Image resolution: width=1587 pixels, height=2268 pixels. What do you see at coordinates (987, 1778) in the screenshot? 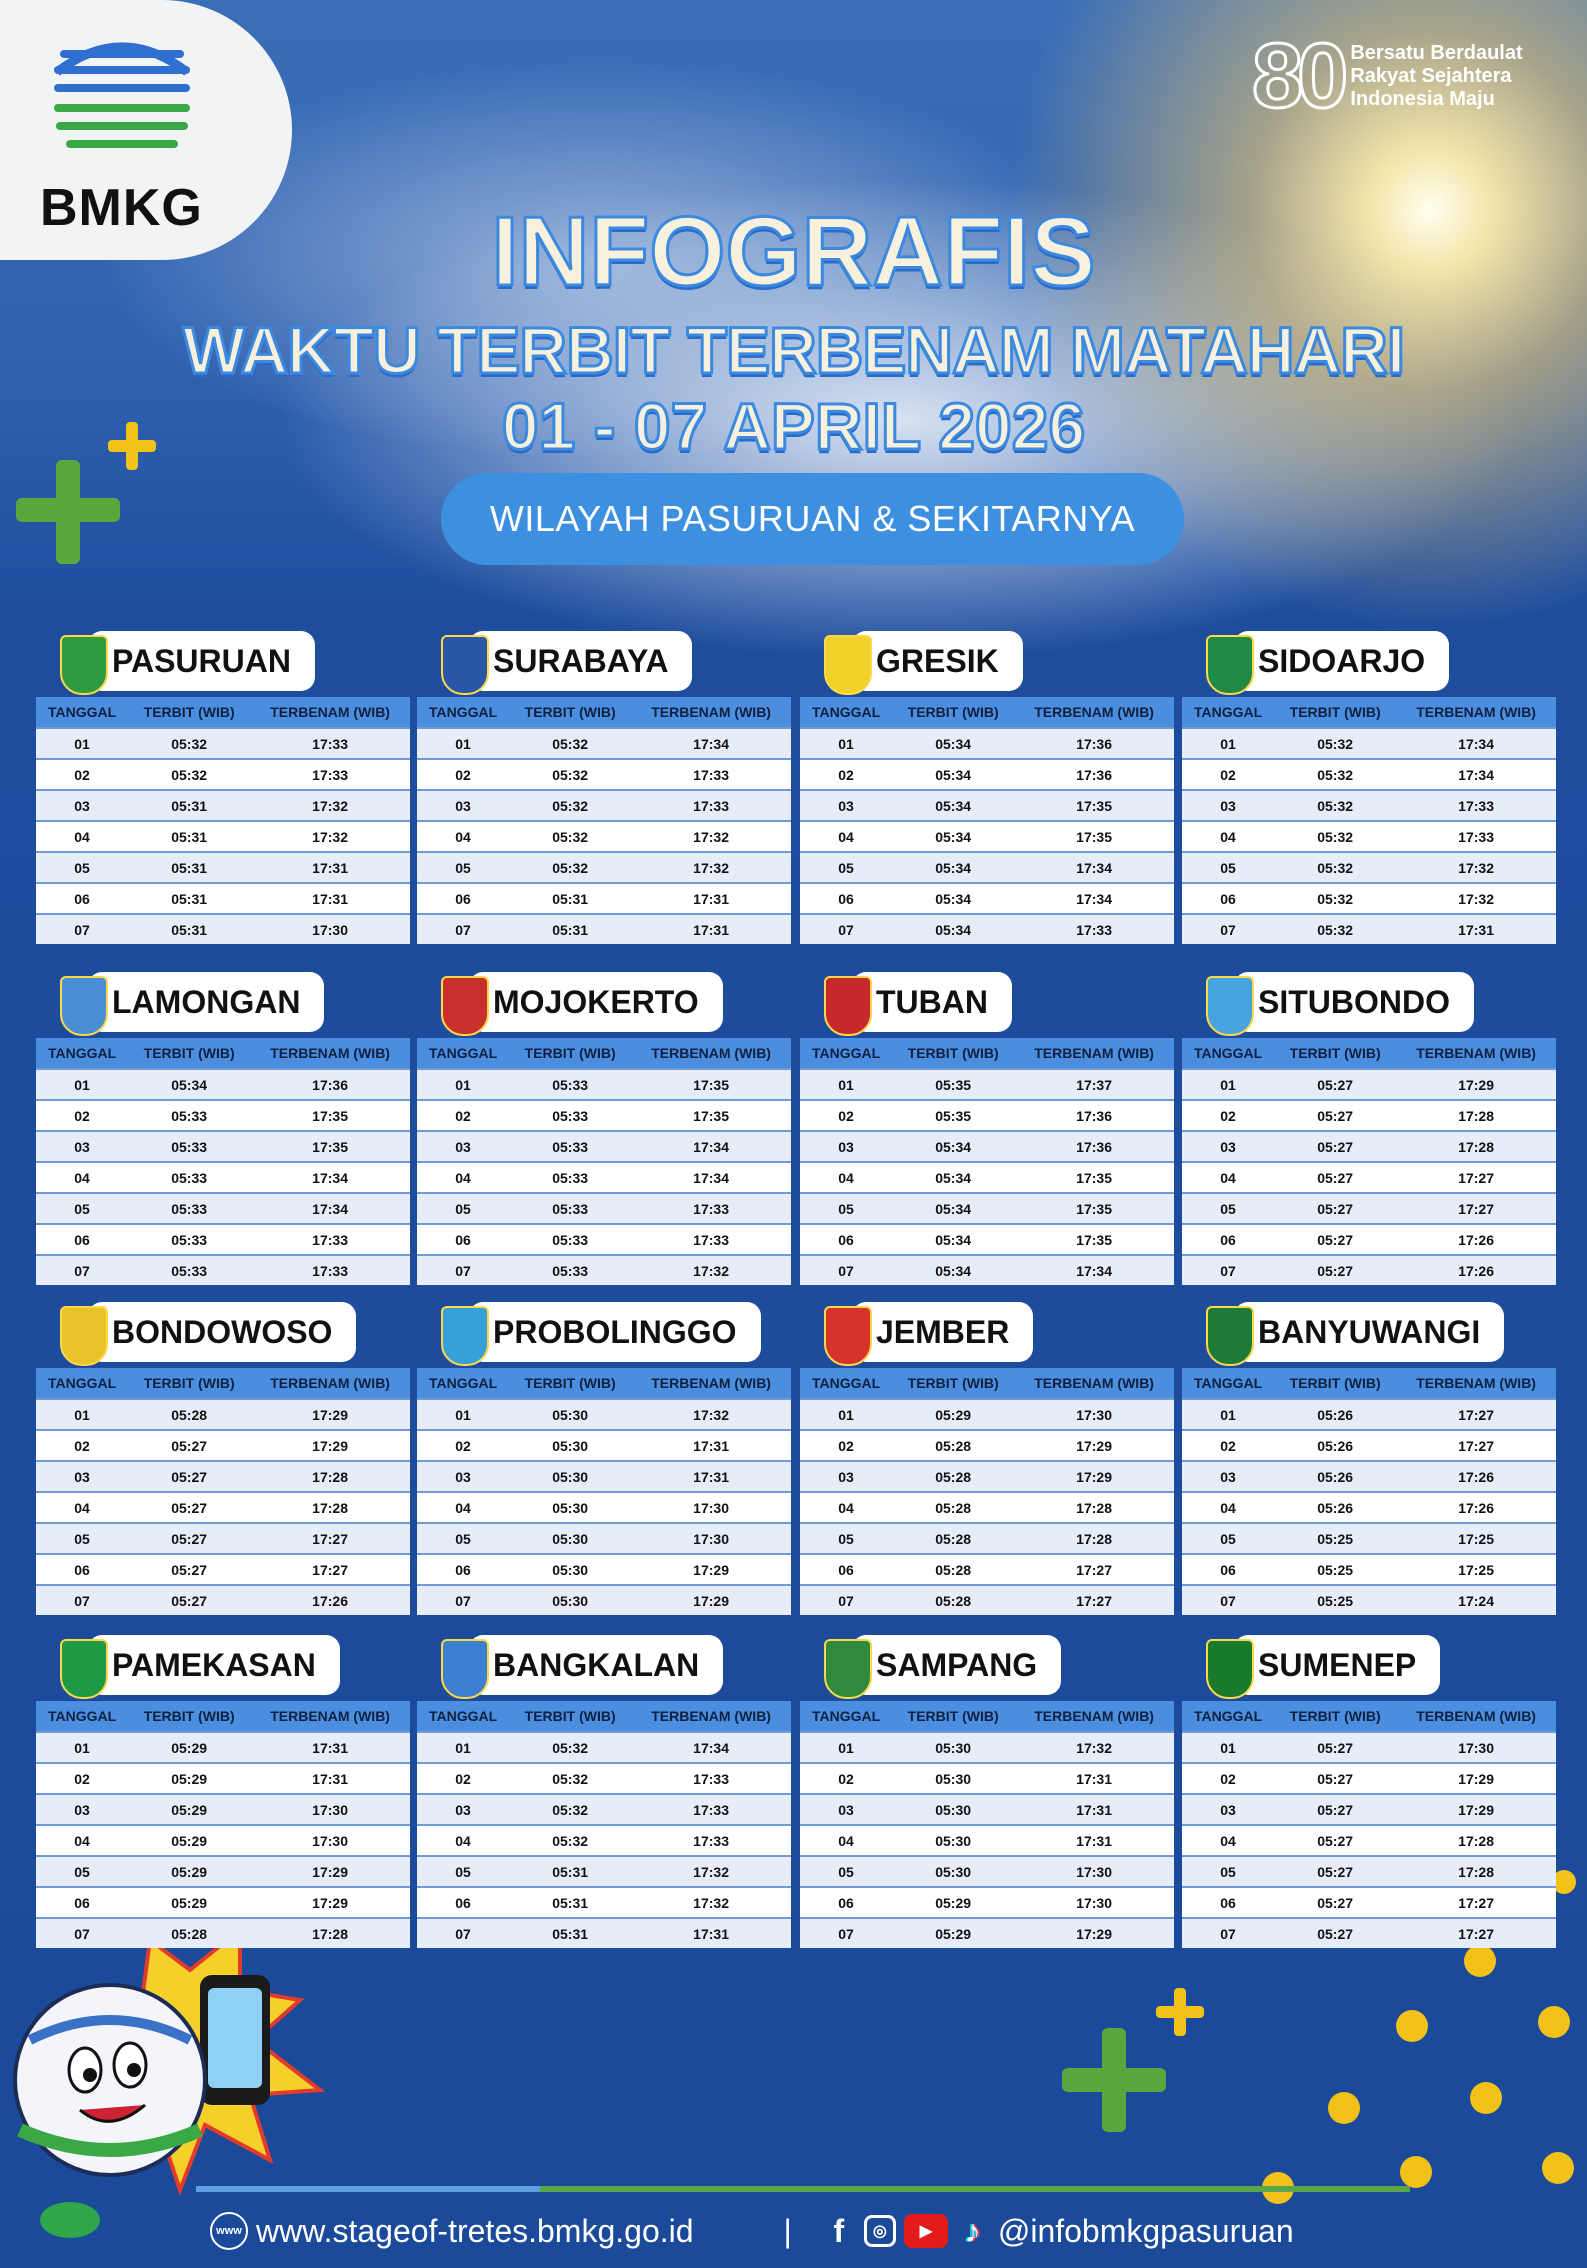
I see `table-row: 02 05:30 17:31` at bounding box center [987, 1778].